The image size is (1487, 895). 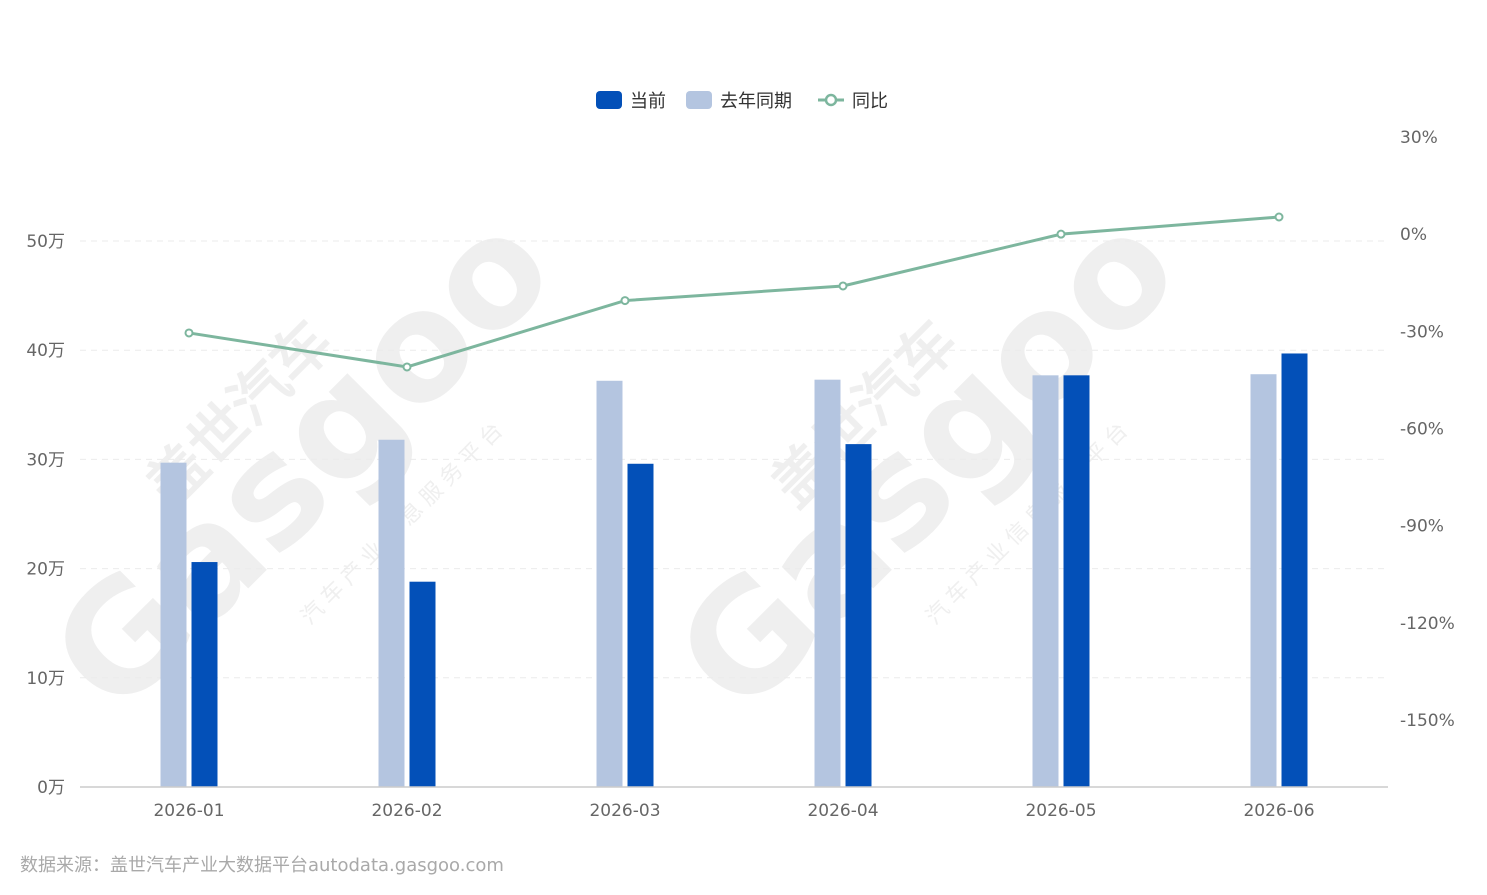 I want to click on x-tick-label: 2026-03, so click(x=624, y=811).